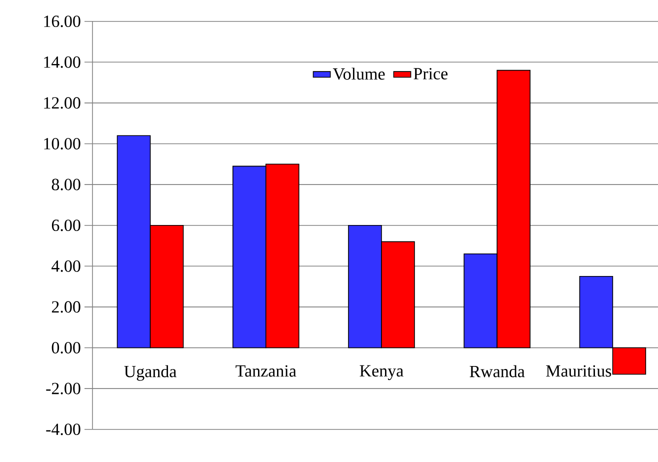  I want to click on x-tick-label: Rwanda, so click(497, 371).